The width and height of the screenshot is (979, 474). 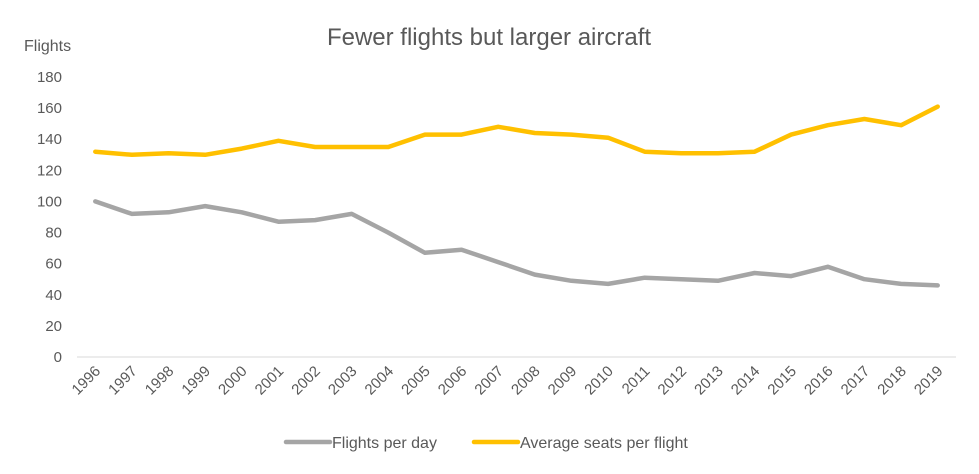 What do you see at coordinates (49, 201) in the screenshot?
I see `y-tick-label: 100` at bounding box center [49, 201].